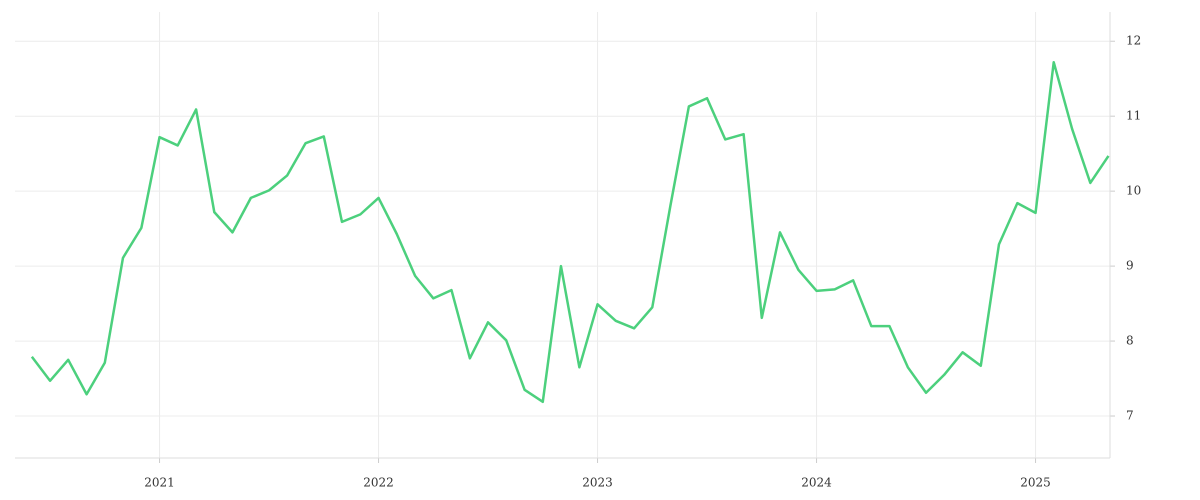 This screenshot has width=1200, height=500. What do you see at coordinates (1133, 191) in the screenshot?
I see `y-tick-label: 10` at bounding box center [1133, 191].